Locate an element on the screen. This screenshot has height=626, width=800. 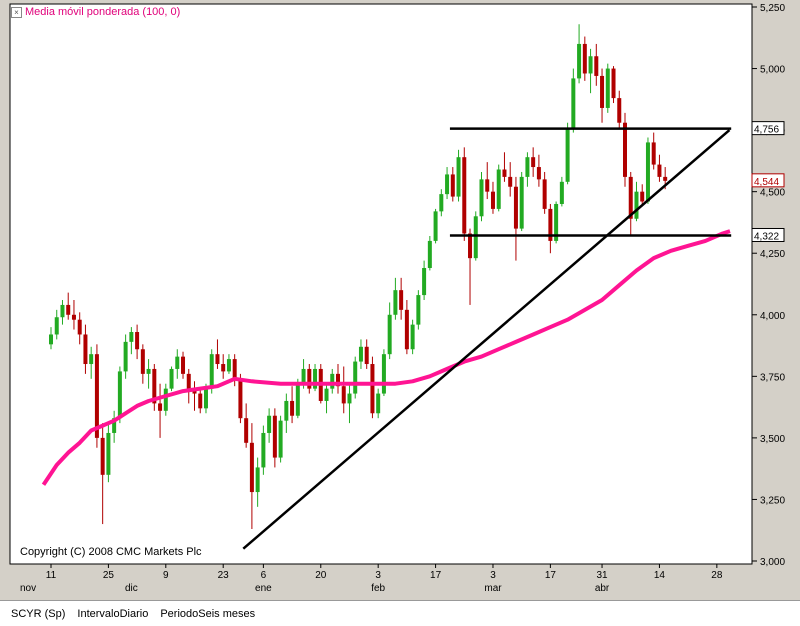
month-label: mar is located at coordinates (493, 588).